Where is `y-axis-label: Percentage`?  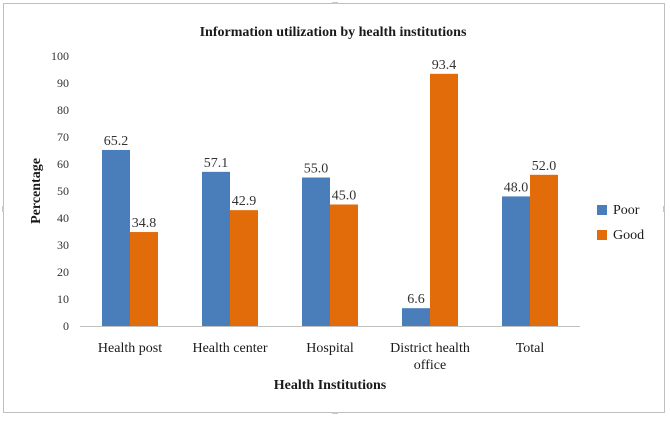
y-axis-label: Percentage is located at coordinates (36, 191).